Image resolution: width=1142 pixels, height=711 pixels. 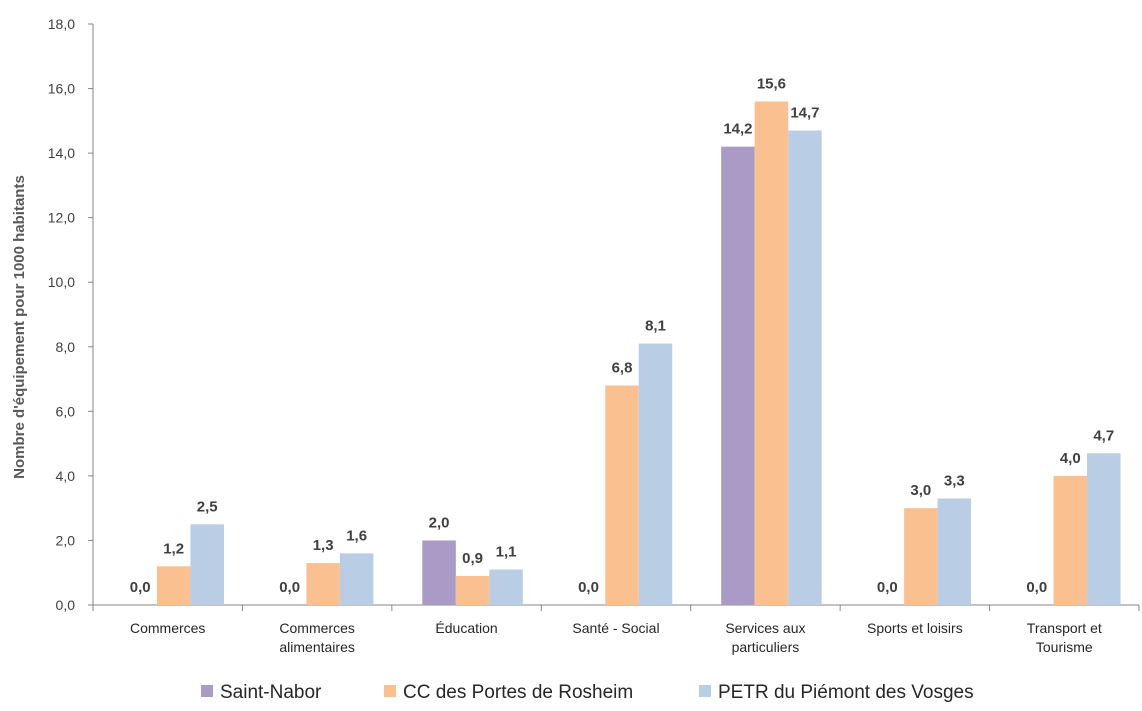 What do you see at coordinates (323, 545) in the screenshot?
I see `data-label: 1,3` at bounding box center [323, 545].